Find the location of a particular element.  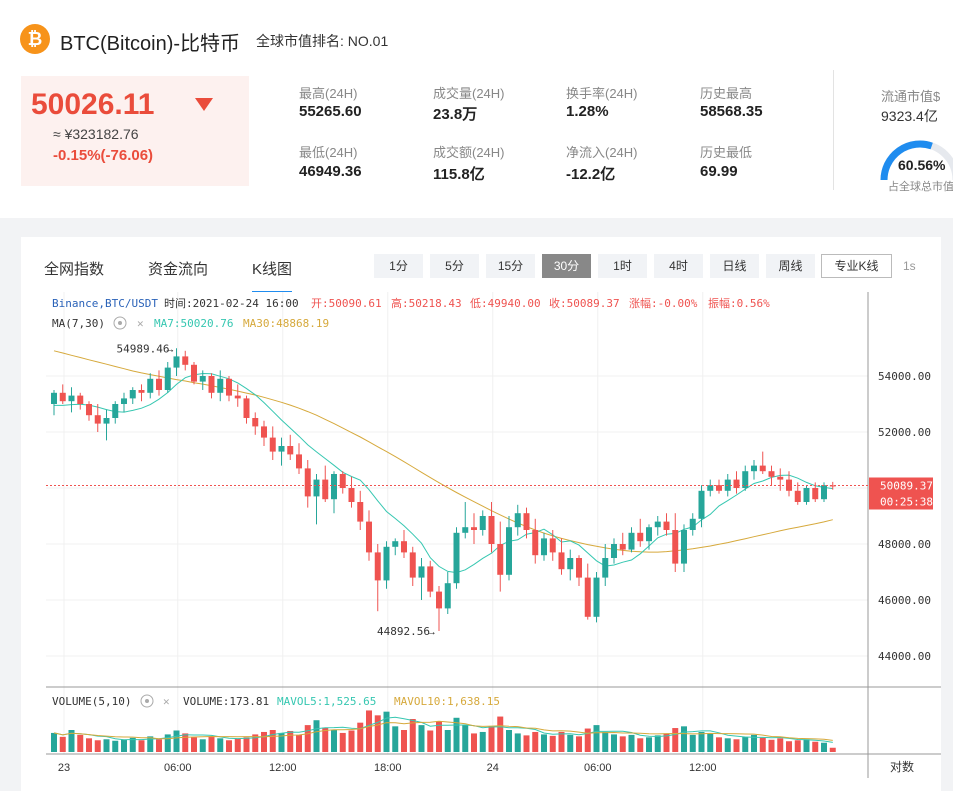

stat-value: 46949.36 is located at coordinates (330, 171).